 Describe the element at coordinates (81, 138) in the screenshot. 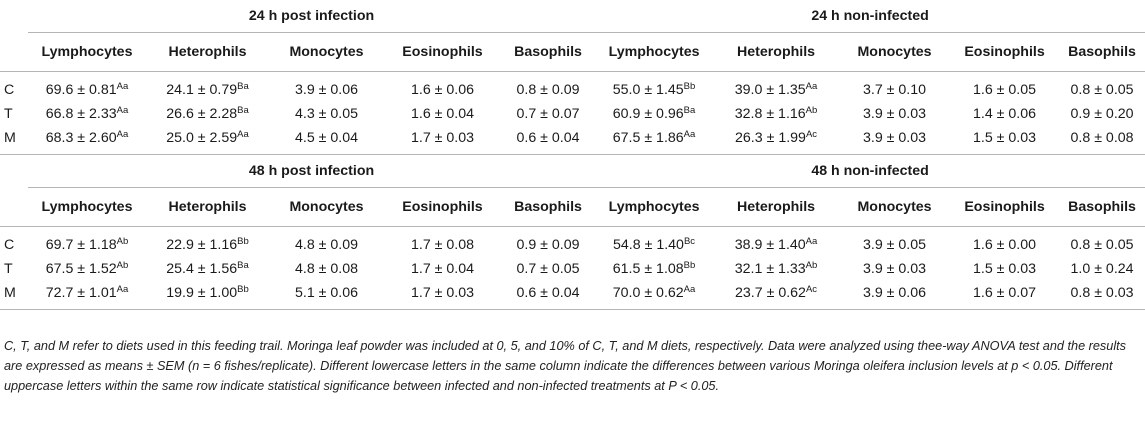

I see `cell-value: 68.3 ± 2.60` at that location.